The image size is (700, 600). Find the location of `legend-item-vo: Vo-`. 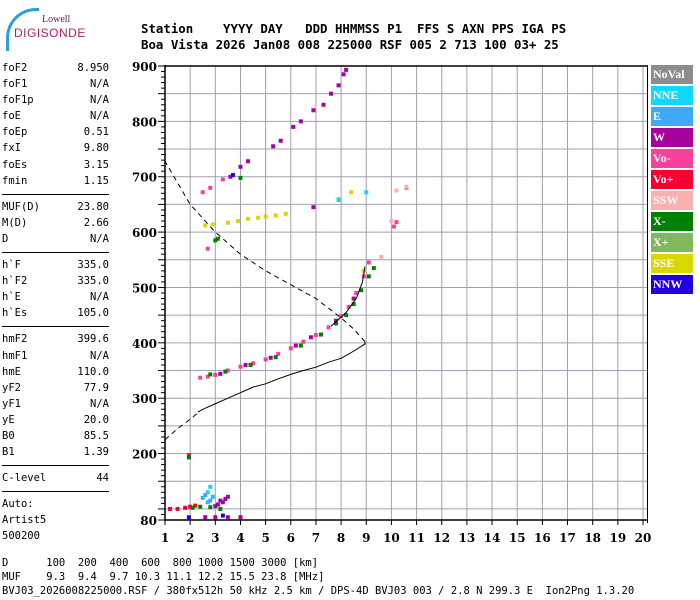

legend-item-vo: Vo- is located at coordinates (672, 158).